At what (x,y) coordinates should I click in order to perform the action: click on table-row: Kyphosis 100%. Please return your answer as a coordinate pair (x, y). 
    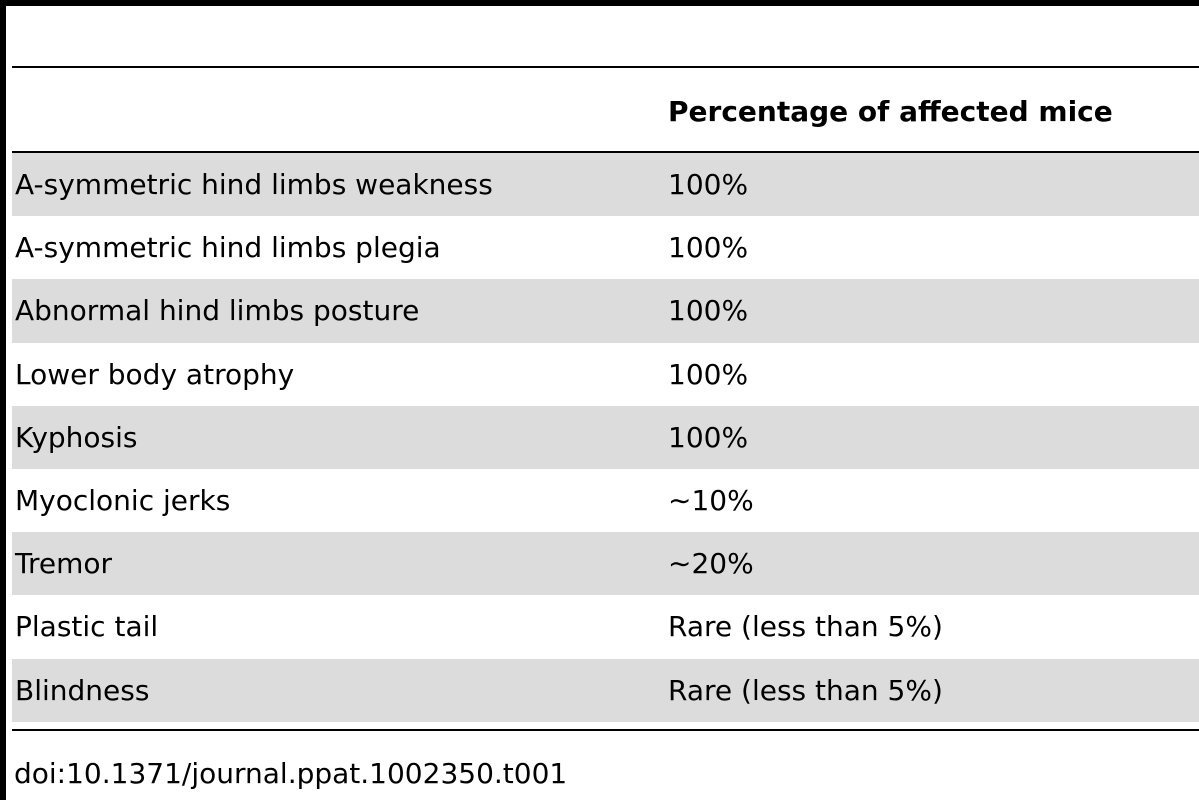
    Looking at the image, I should click on (605, 437).